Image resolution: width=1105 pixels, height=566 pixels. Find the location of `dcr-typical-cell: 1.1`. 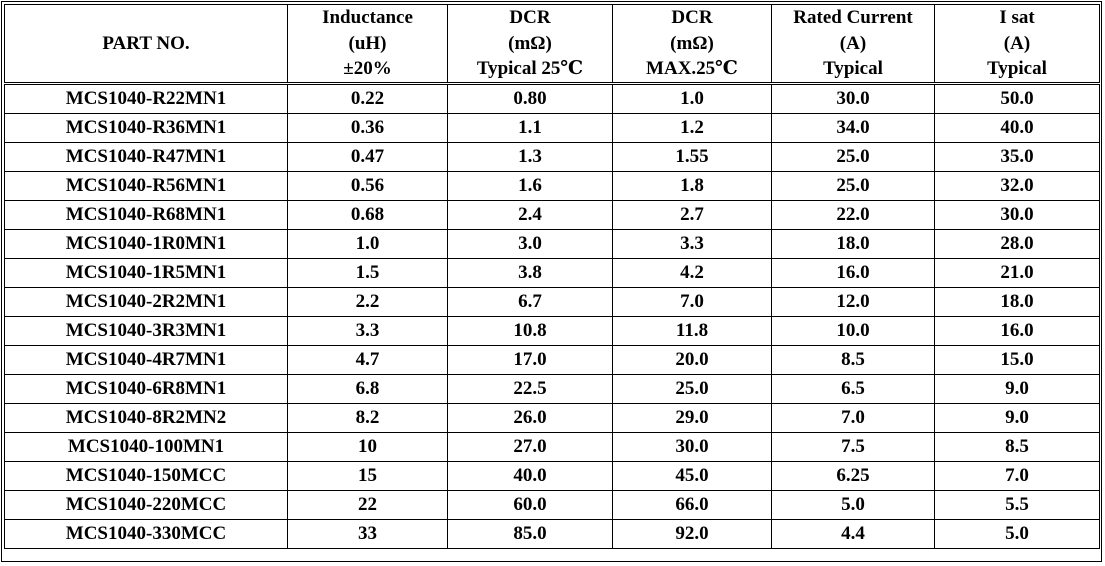

dcr-typical-cell: 1.1 is located at coordinates (530, 127).